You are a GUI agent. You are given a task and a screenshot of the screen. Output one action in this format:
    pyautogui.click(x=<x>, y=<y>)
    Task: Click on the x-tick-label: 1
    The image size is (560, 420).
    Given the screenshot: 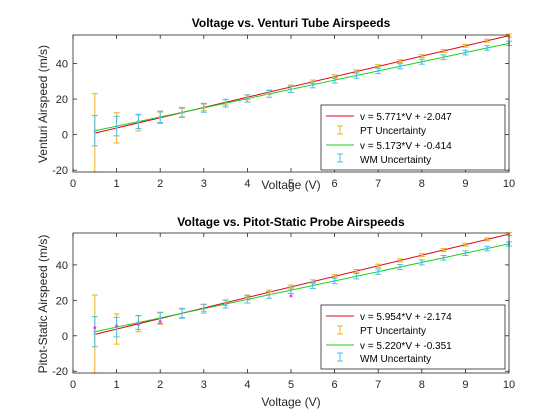 What is the action you would take?
    pyautogui.click(x=117, y=184)
    